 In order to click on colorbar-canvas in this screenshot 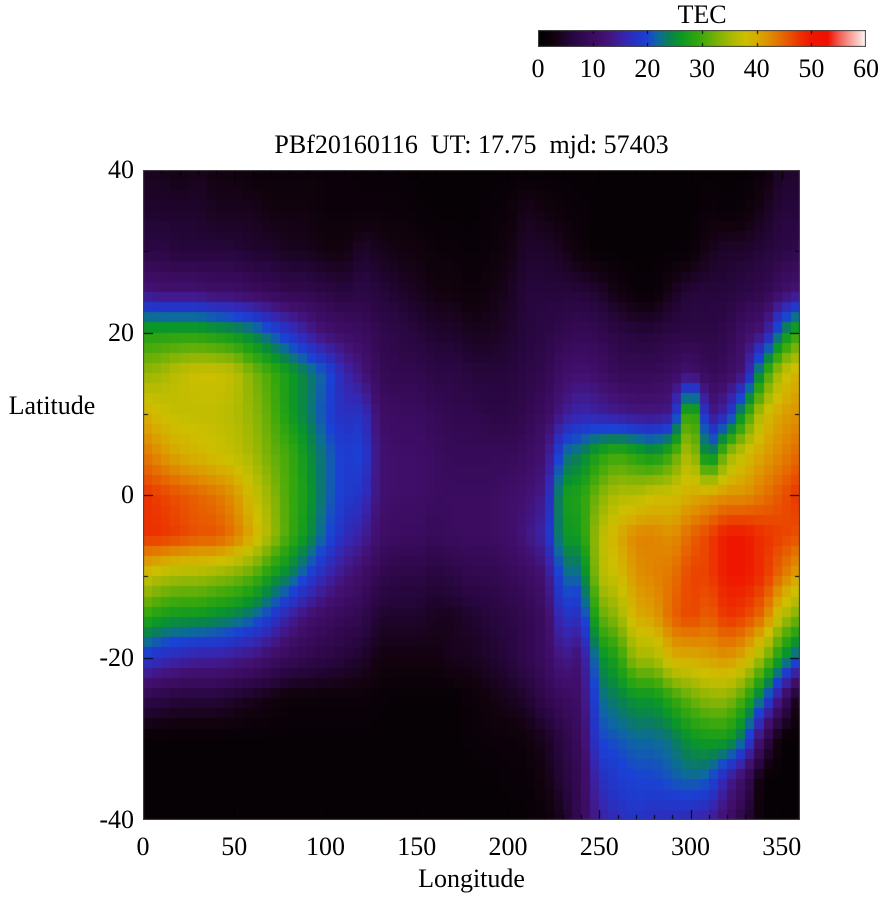, I will do `click(702, 38)`.